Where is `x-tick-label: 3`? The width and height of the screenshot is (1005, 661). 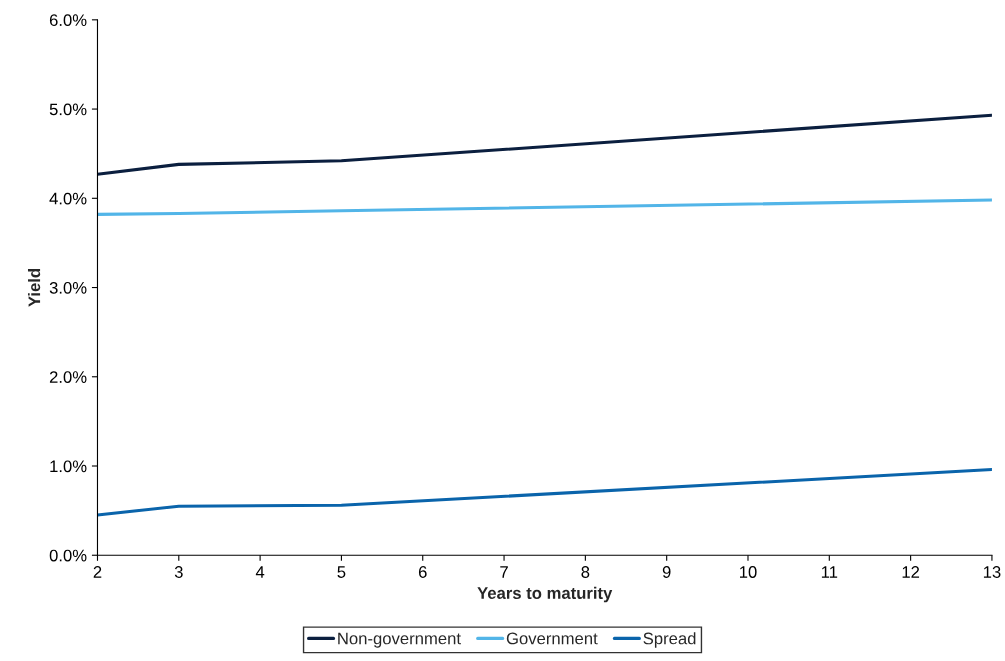 x-tick-label: 3 is located at coordinates (178, 572).